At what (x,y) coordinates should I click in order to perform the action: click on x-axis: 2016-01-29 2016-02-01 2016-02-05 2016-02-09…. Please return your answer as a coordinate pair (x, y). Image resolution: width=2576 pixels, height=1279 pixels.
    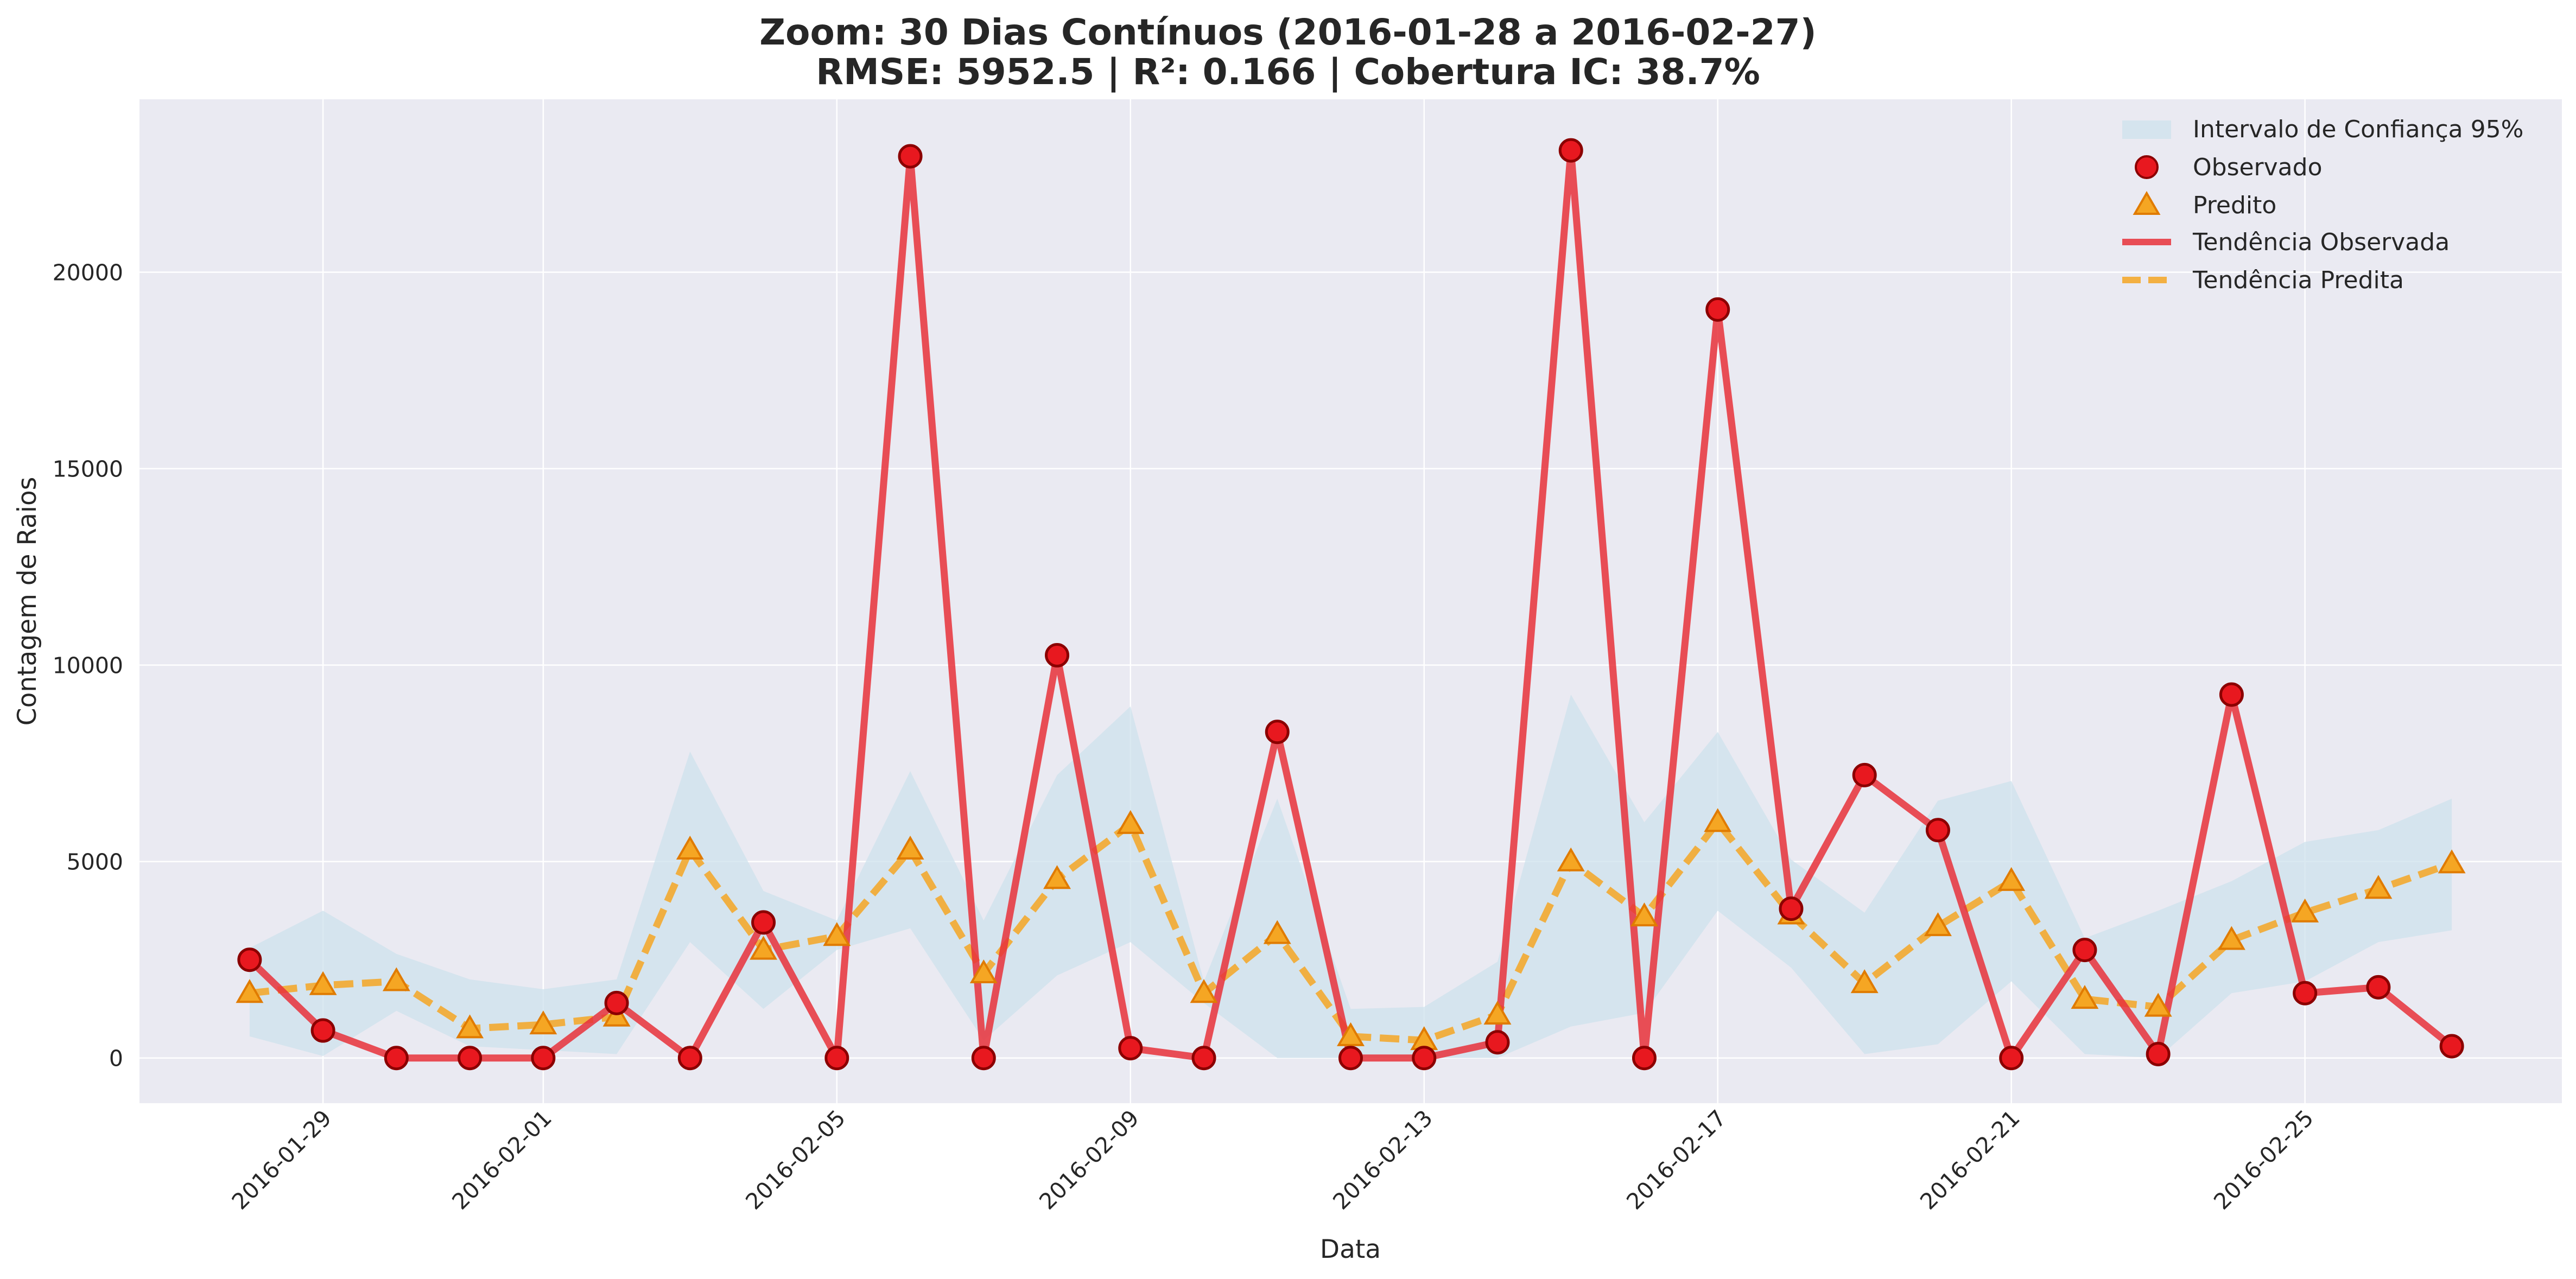
    Looking at the image, I should click on (1273, 1159).